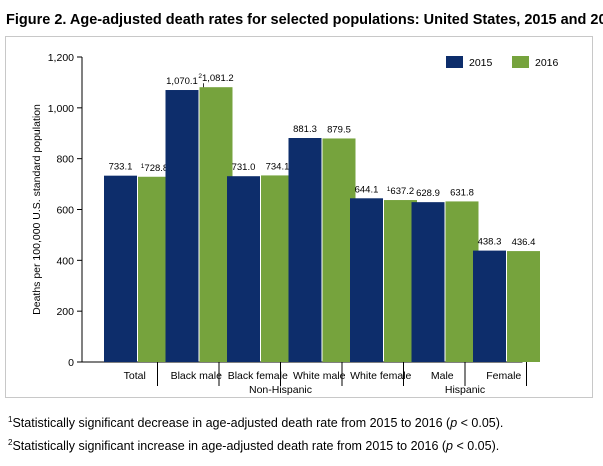 The image size is (603, 466). I want to click on legend-label: 2016, so click(547, 63).